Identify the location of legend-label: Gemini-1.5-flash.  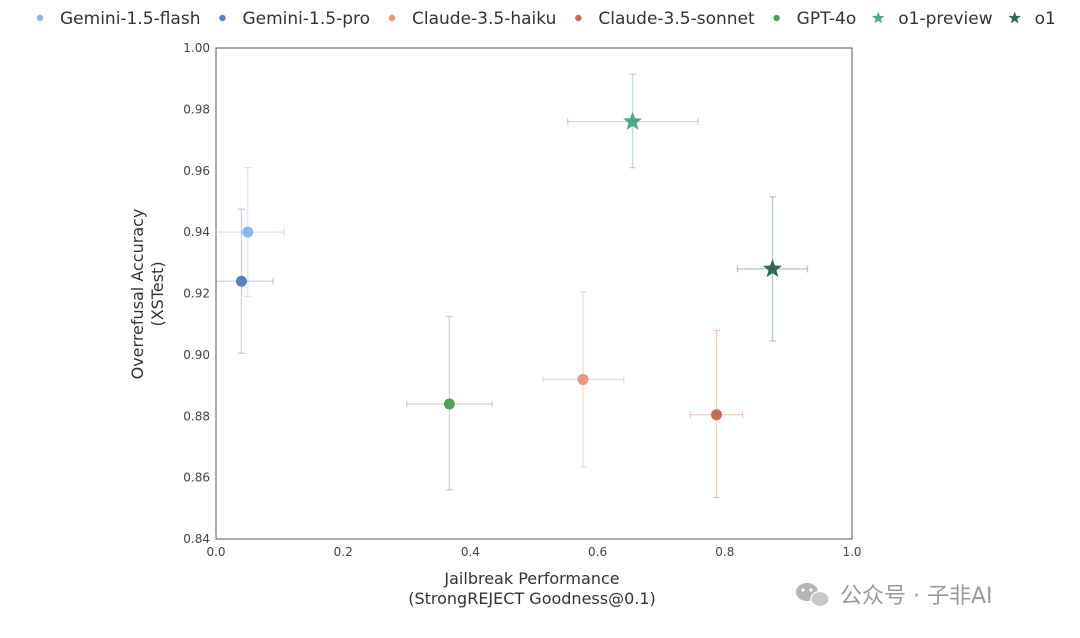
(130, 19).